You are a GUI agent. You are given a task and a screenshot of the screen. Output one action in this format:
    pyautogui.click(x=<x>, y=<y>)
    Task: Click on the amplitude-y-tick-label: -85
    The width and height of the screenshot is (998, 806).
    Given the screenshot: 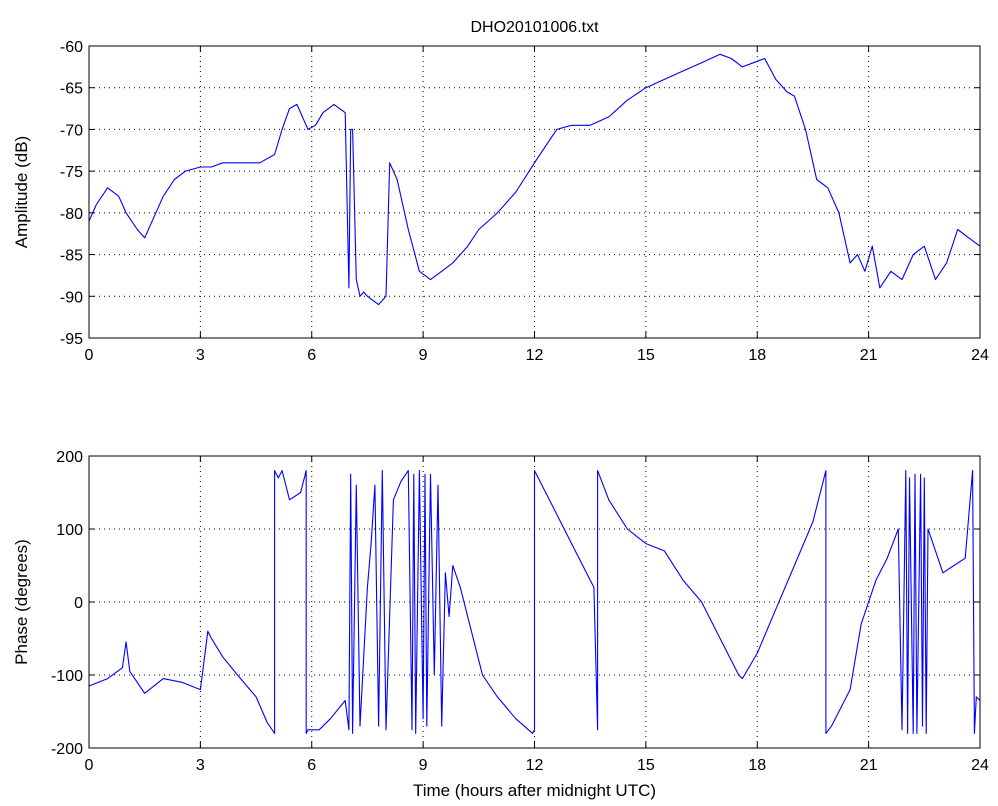 What is the action you would take?
    pyautogui.click(x=71, y=256)
    